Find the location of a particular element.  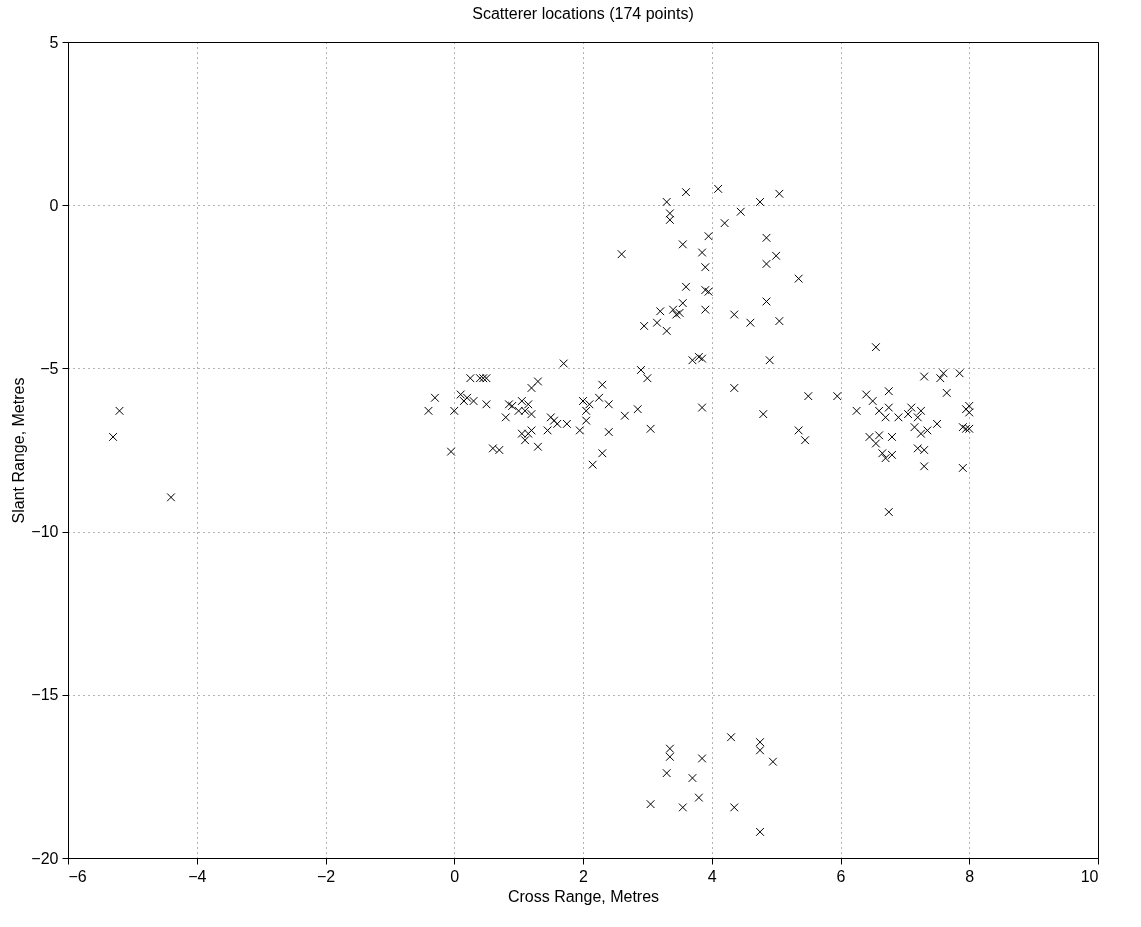

x-axis-title: Cross Range, Metres is located at coordinates (583, 896).